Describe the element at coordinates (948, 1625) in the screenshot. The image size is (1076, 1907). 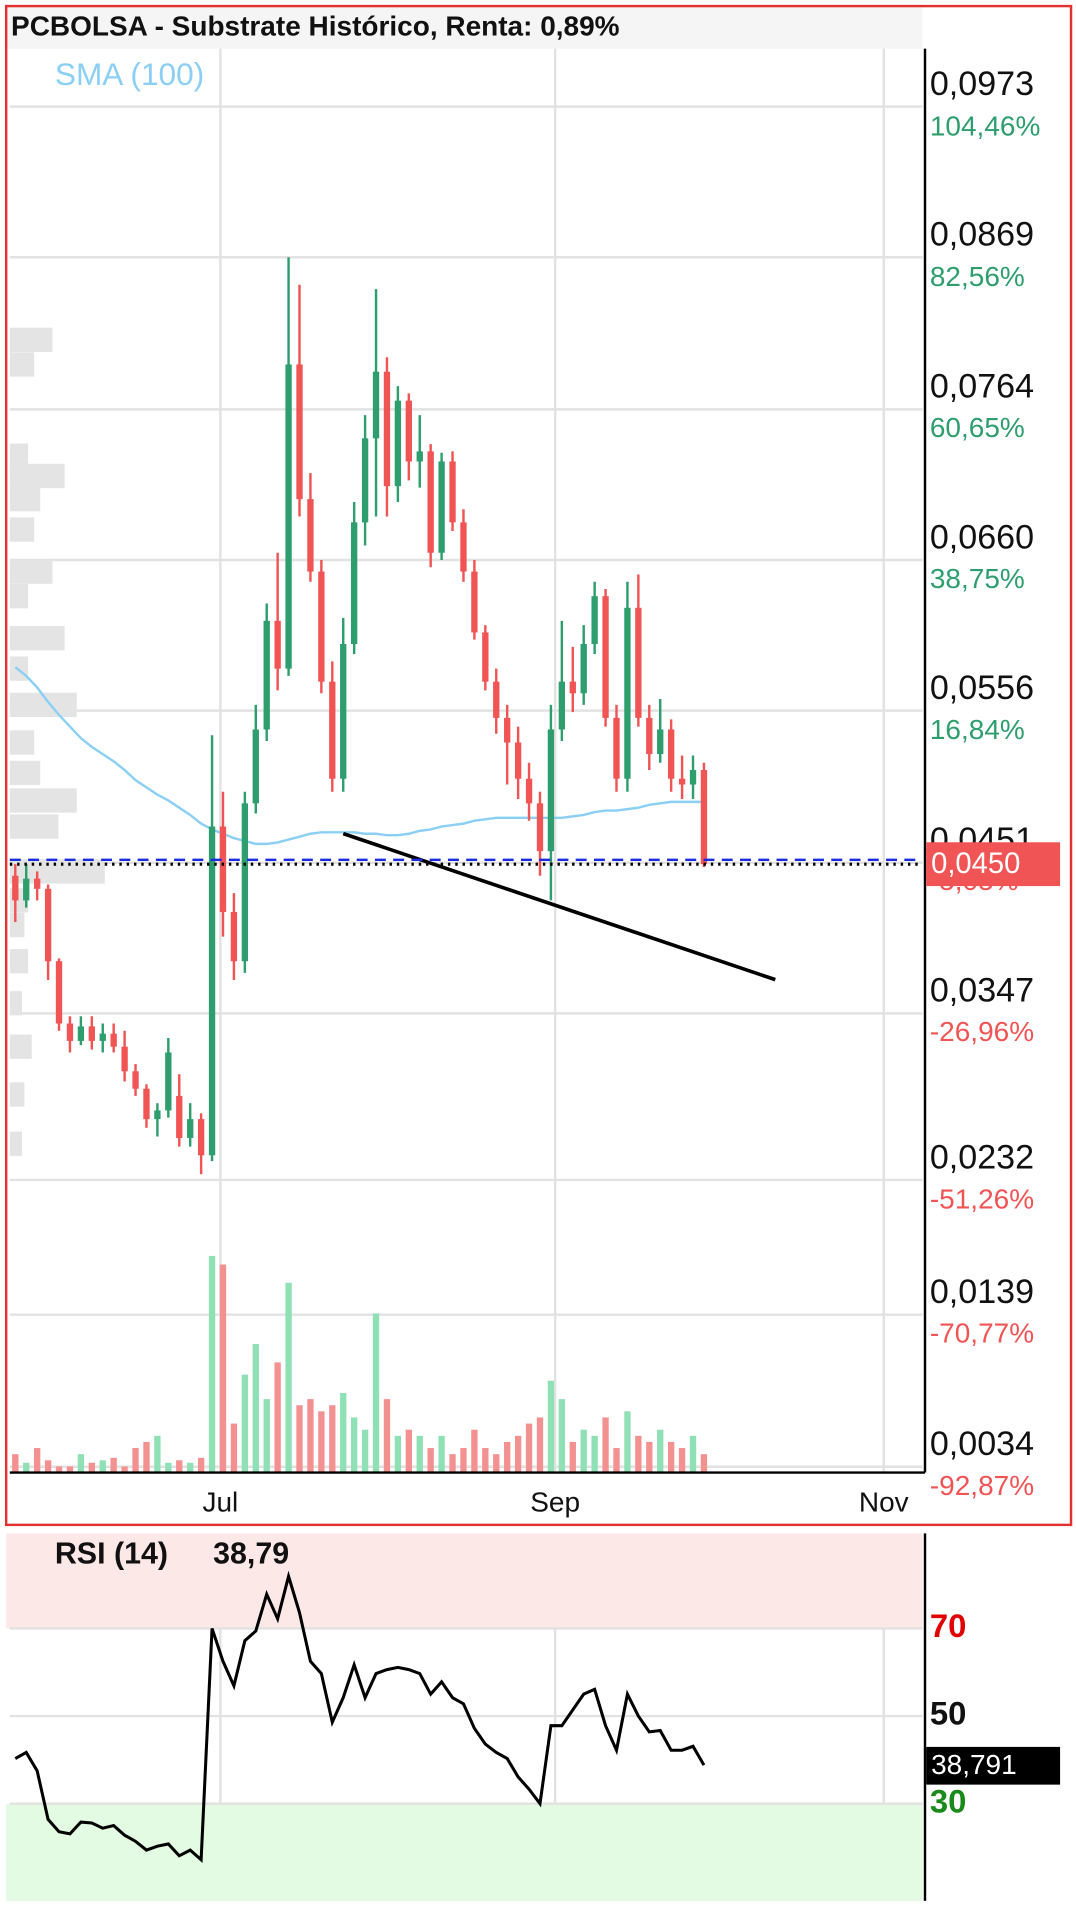
I see `y-tick-label: 70` at that location.